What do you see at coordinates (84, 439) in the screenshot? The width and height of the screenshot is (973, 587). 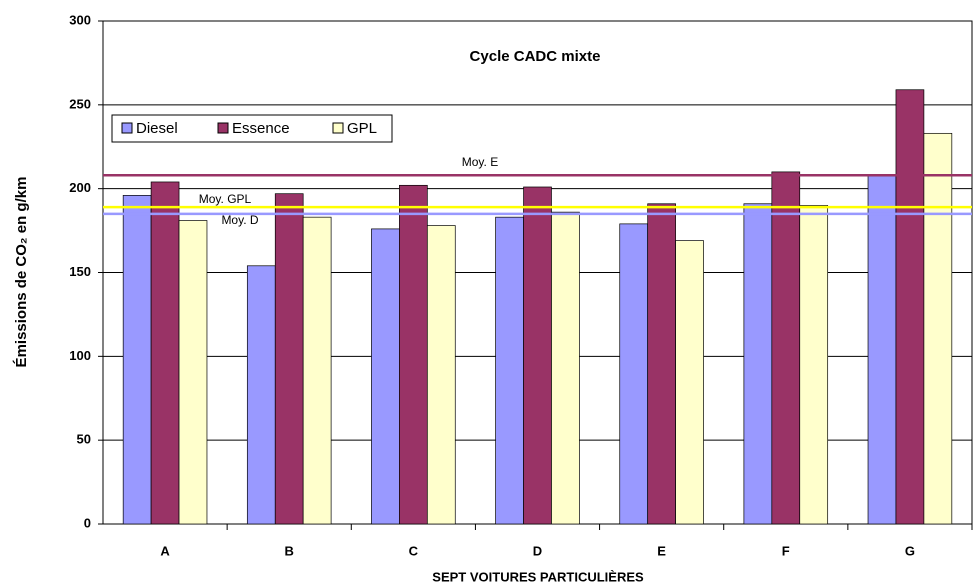 I see `y-tick-label: 50` at bounding box center [84, 439].